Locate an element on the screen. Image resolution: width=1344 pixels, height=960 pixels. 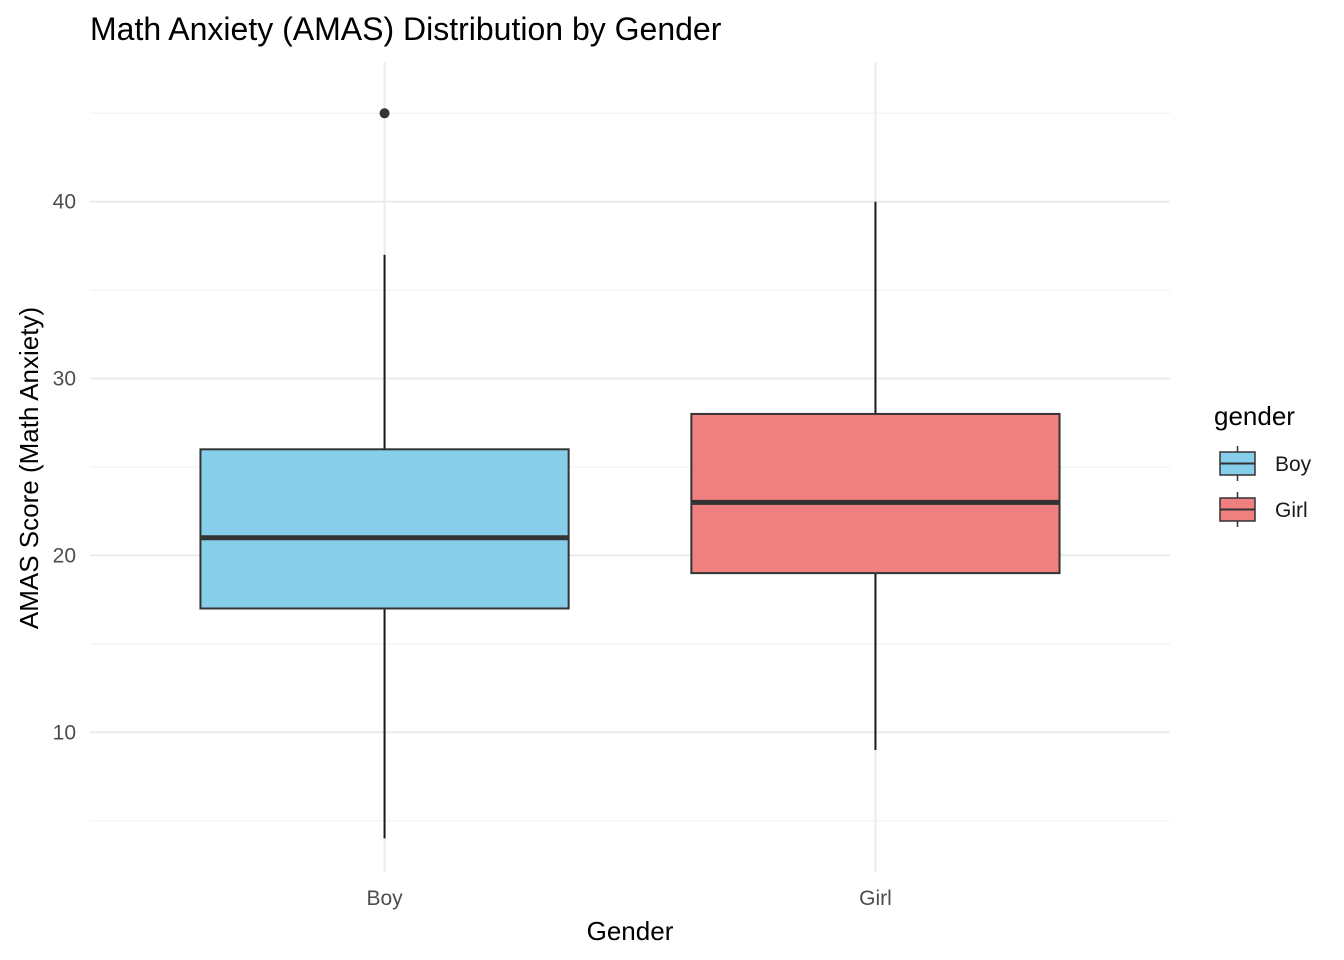
x-axis-title: Gender is located at coordinates (630, 931).